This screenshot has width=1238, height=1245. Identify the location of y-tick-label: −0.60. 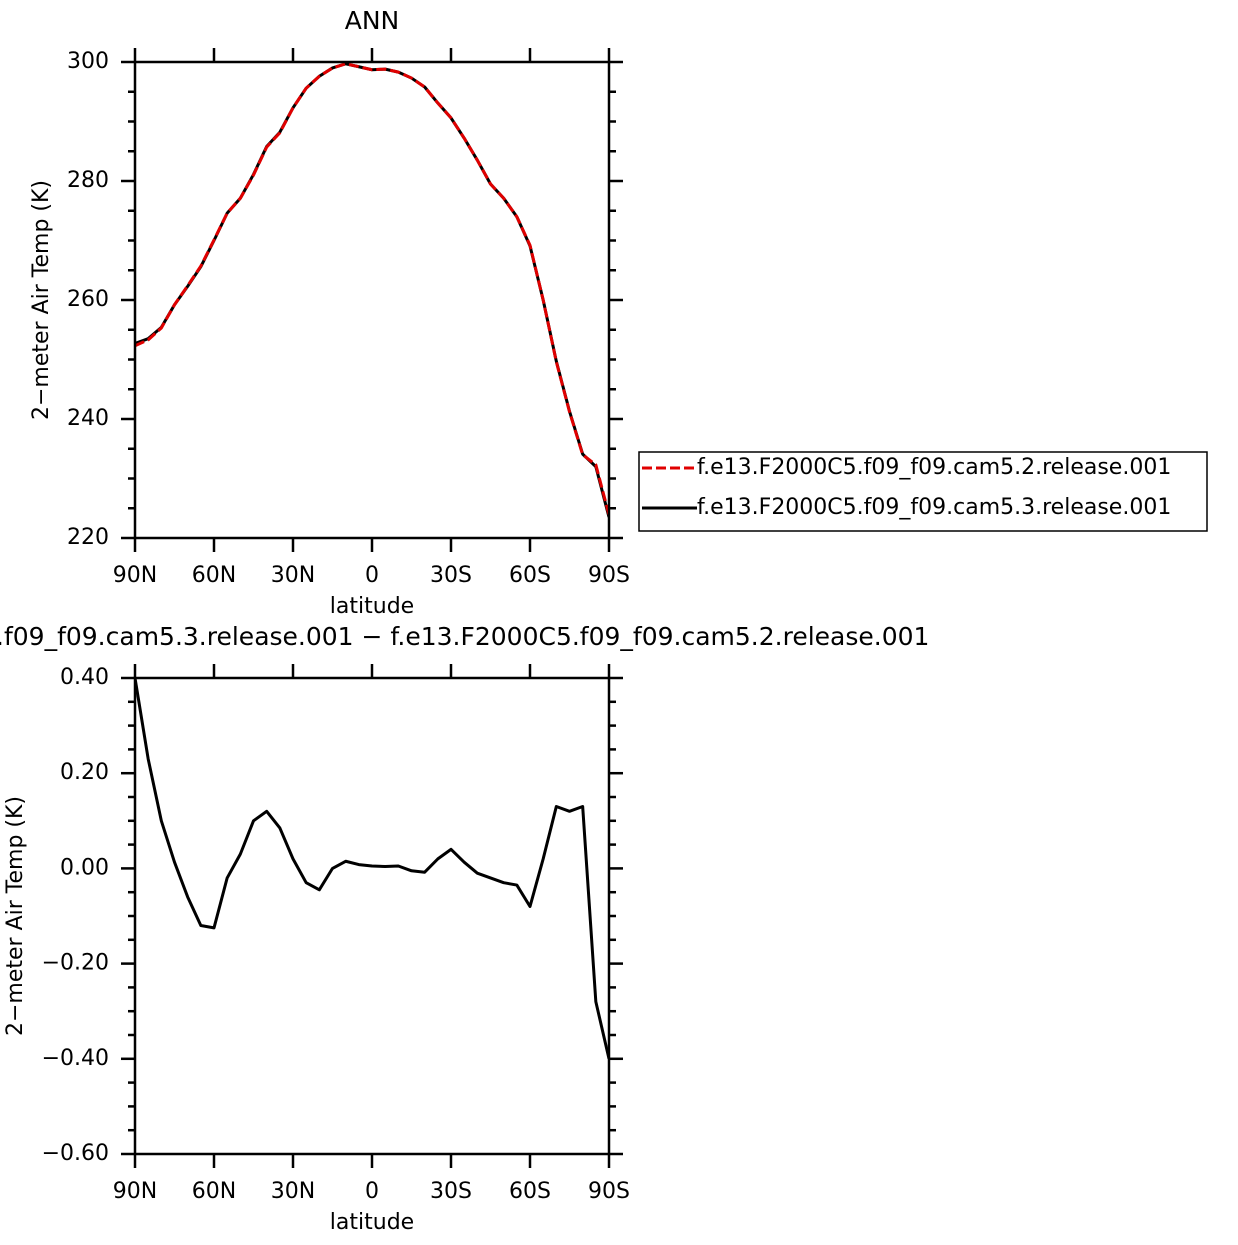
(75, 1153).